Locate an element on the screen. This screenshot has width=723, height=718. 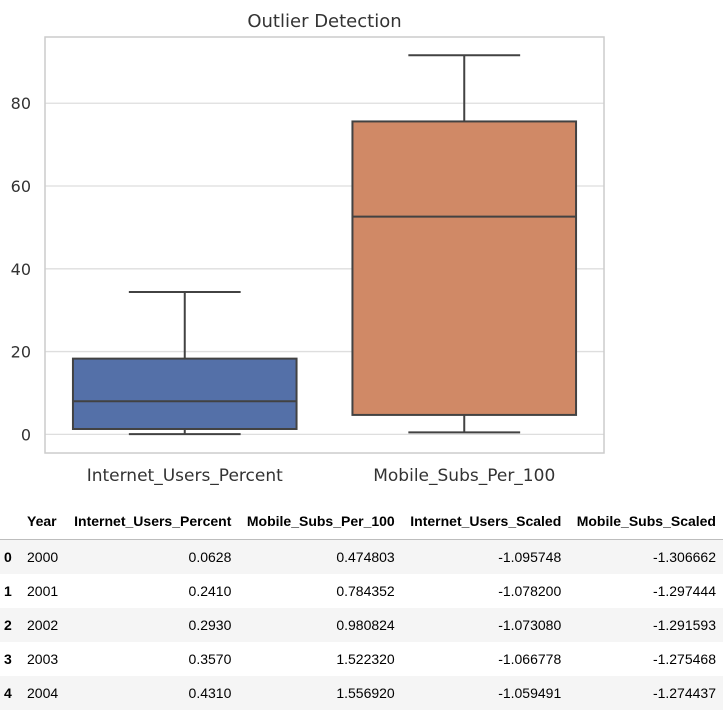
row-index: 2 is located at coordinates (8, 625).